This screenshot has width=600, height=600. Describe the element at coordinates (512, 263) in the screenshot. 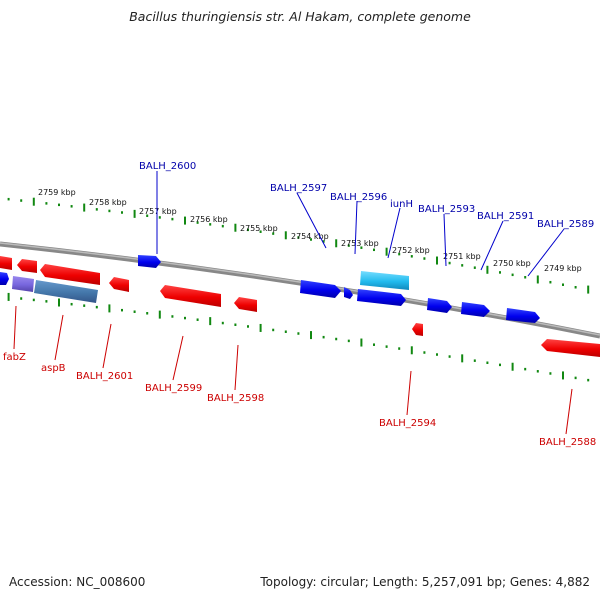

I see `scale-label: 2750 kbp` at that location.